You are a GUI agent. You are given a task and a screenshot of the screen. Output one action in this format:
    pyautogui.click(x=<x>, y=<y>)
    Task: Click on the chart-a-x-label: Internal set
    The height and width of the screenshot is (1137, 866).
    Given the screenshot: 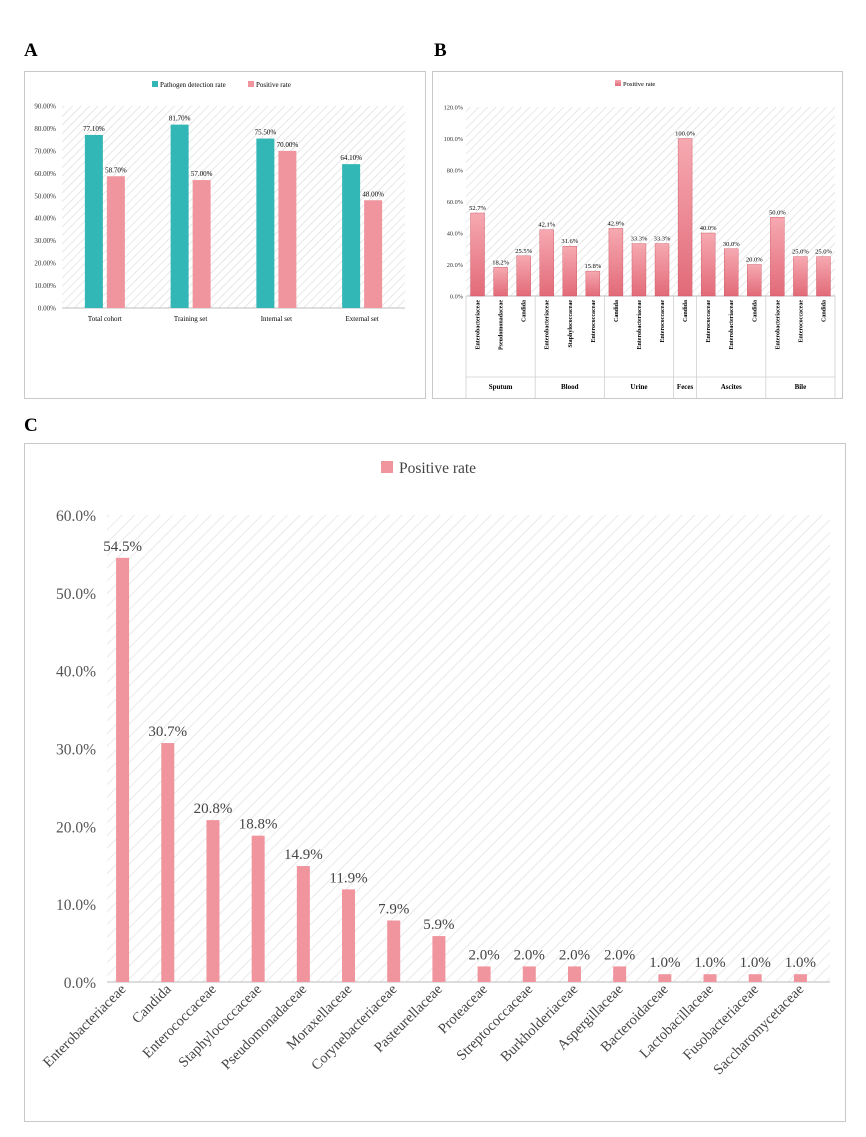 What is the action you would take?
    pyautogui.click(x=276, y=319)
    